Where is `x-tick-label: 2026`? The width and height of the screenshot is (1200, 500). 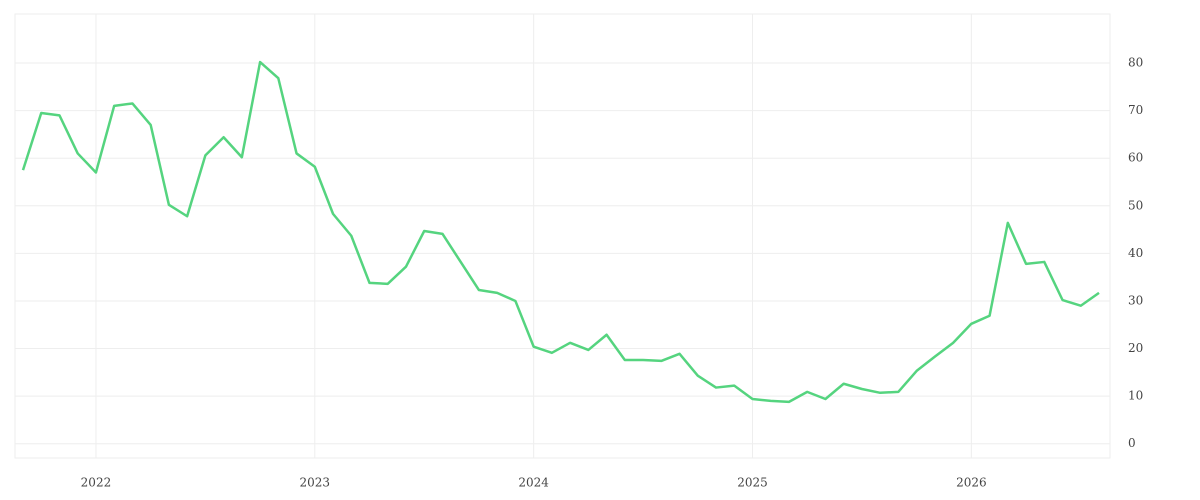 x-tick-label: 2026 is located at coordinates (971, 483).